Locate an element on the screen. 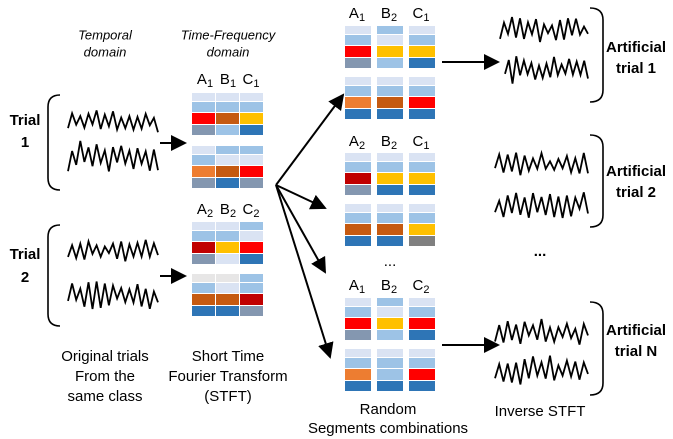 This screenshot has height=439, width=673. header: domain is located at coordinates (228, 51).